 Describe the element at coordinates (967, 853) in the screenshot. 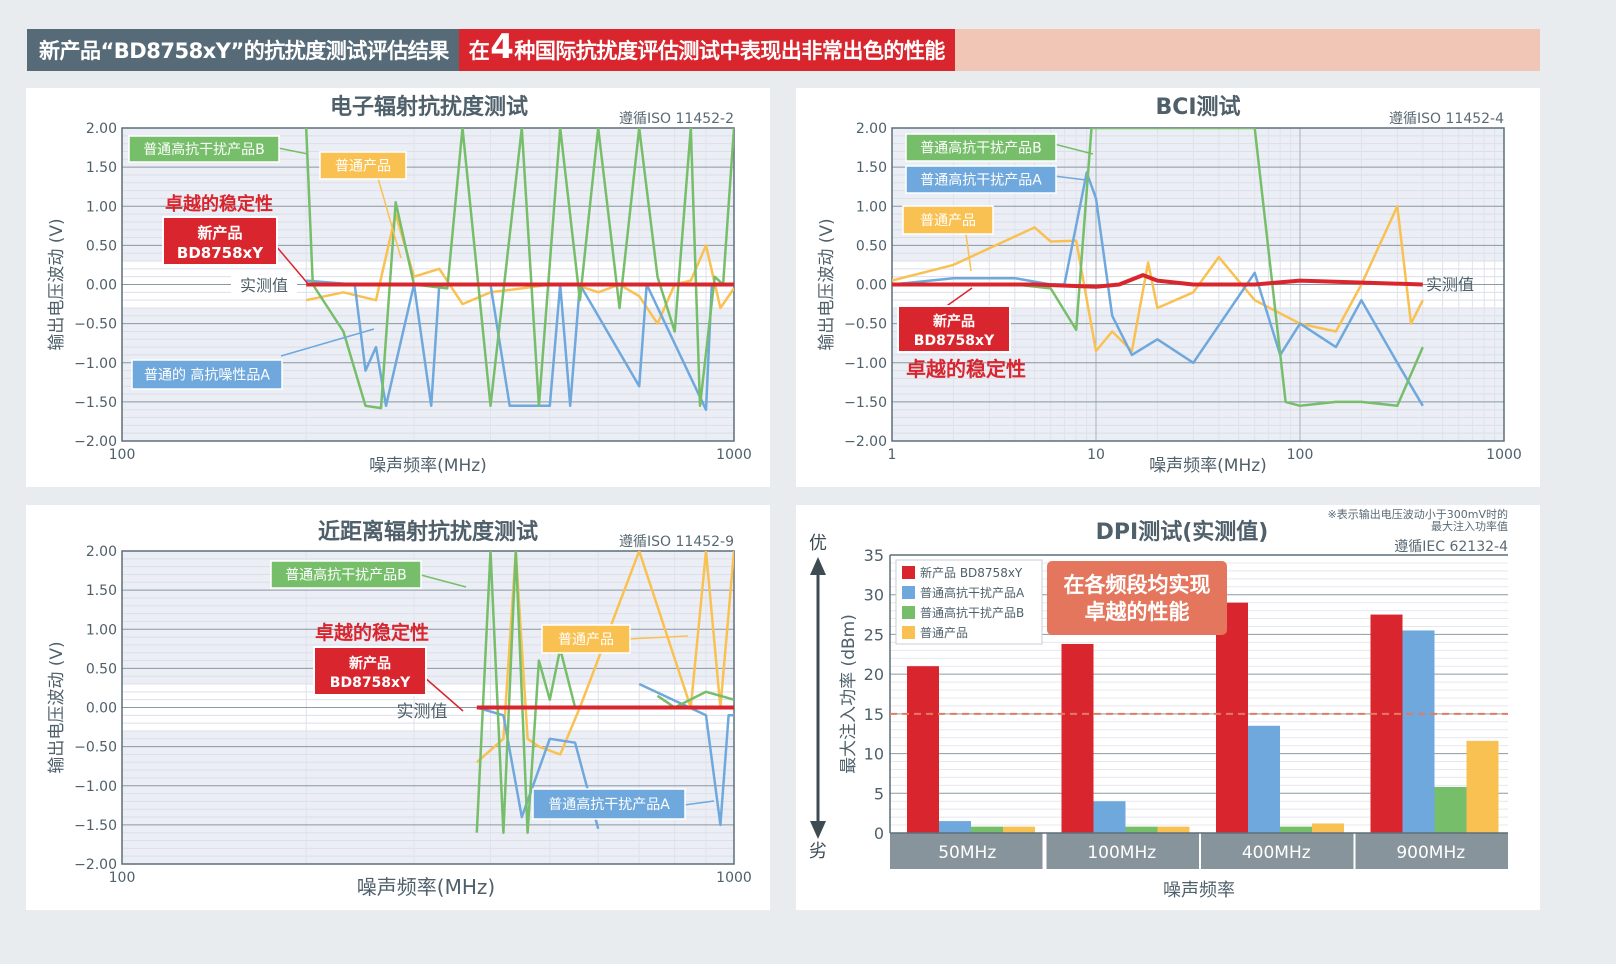

I see `category-label: 50MHz` at that location.